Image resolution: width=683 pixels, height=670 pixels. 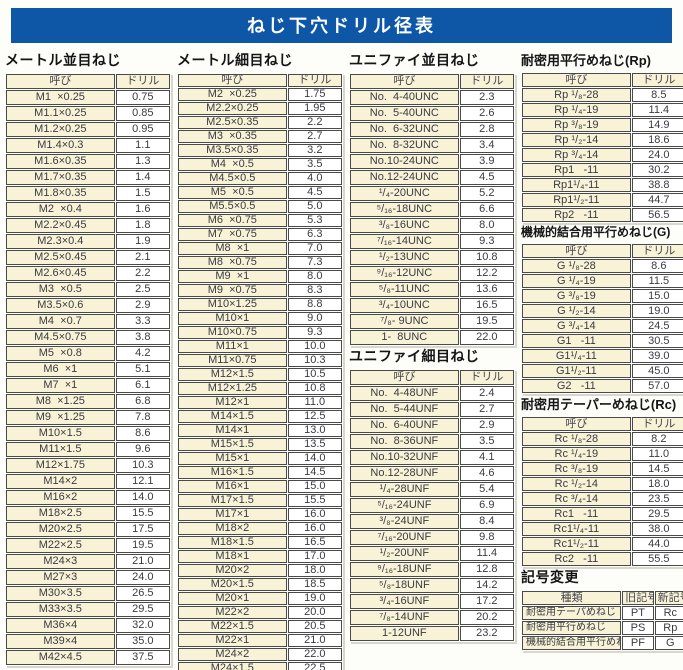 I want to click on drill-value-cell: 7.8, so click(x=142, y=417).